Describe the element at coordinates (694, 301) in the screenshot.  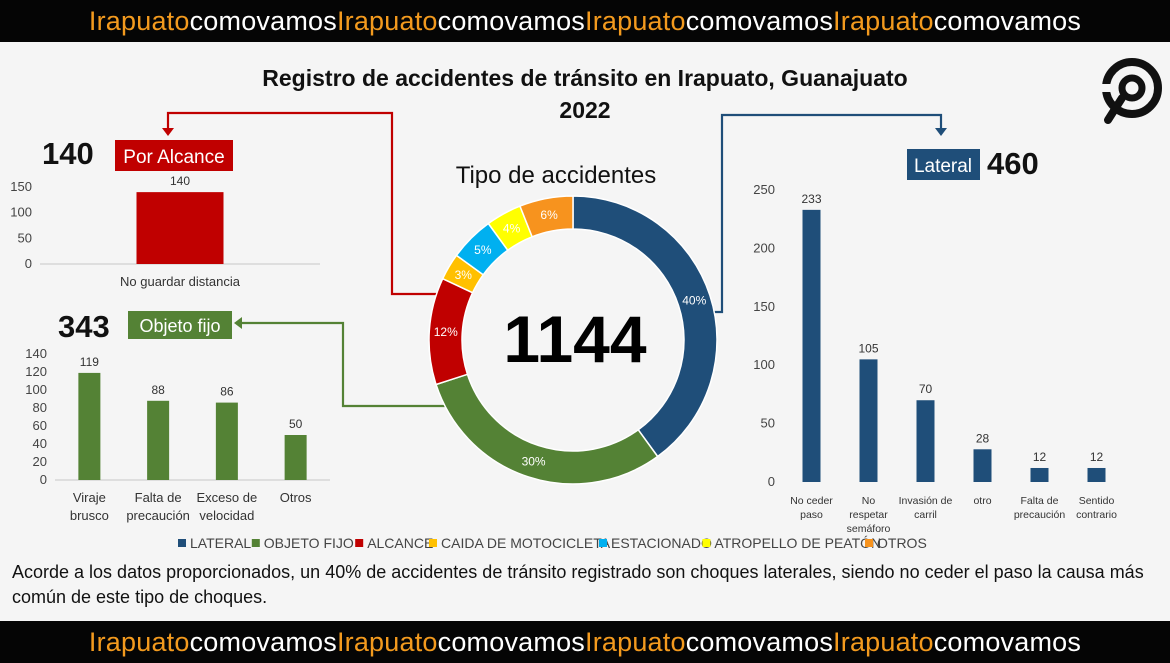
I see `donut-slice-label-lateral: 40%` at that location.